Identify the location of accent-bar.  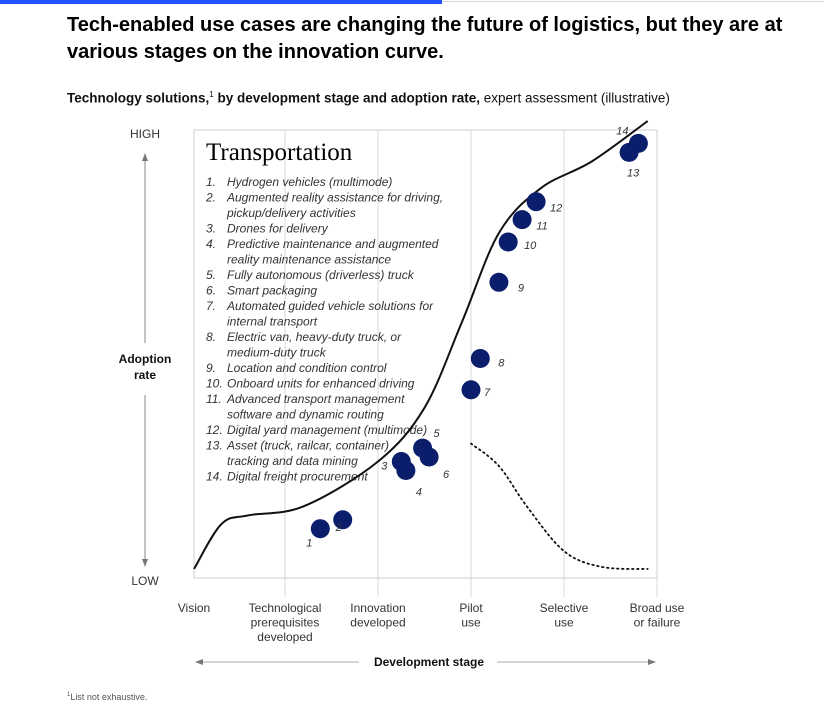
(221, 2).